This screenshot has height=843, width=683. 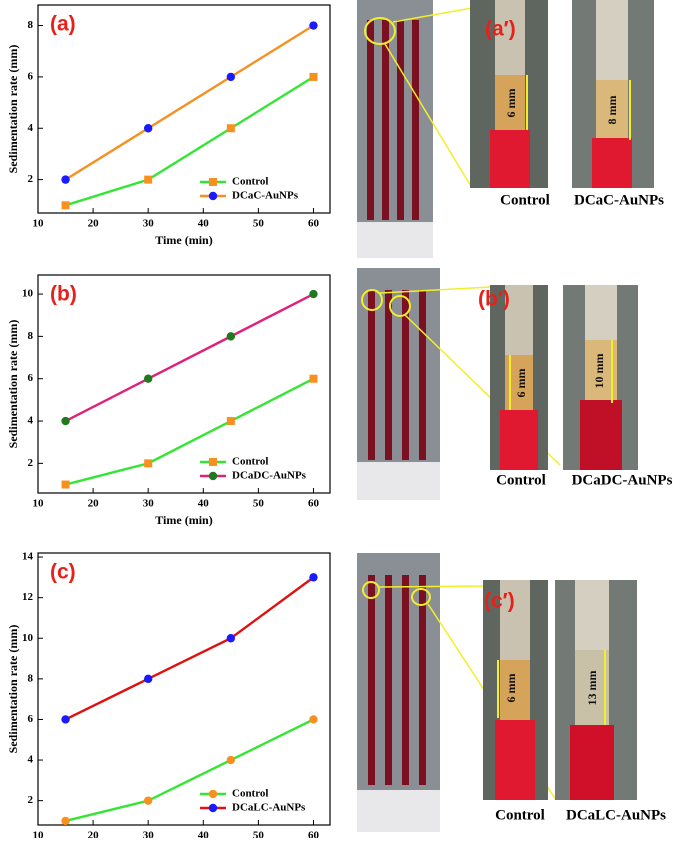 What do you see at coordinates (616, 815) in the screenshot?
I see `caption: DCaLC-AuNPs` at bounding box center [616, 815].